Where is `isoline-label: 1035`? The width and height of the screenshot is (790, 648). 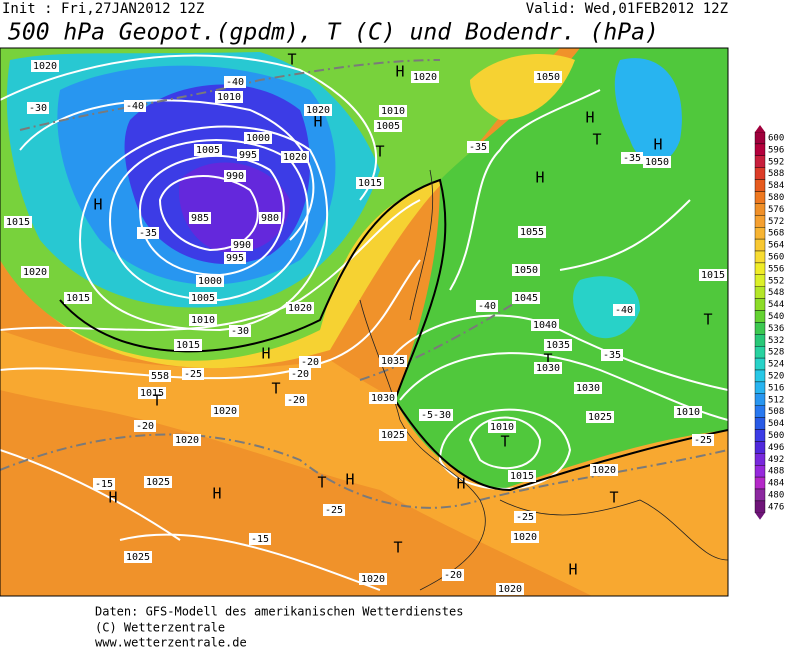
isoline-label: 1035 is located at coordinates (558, 345).